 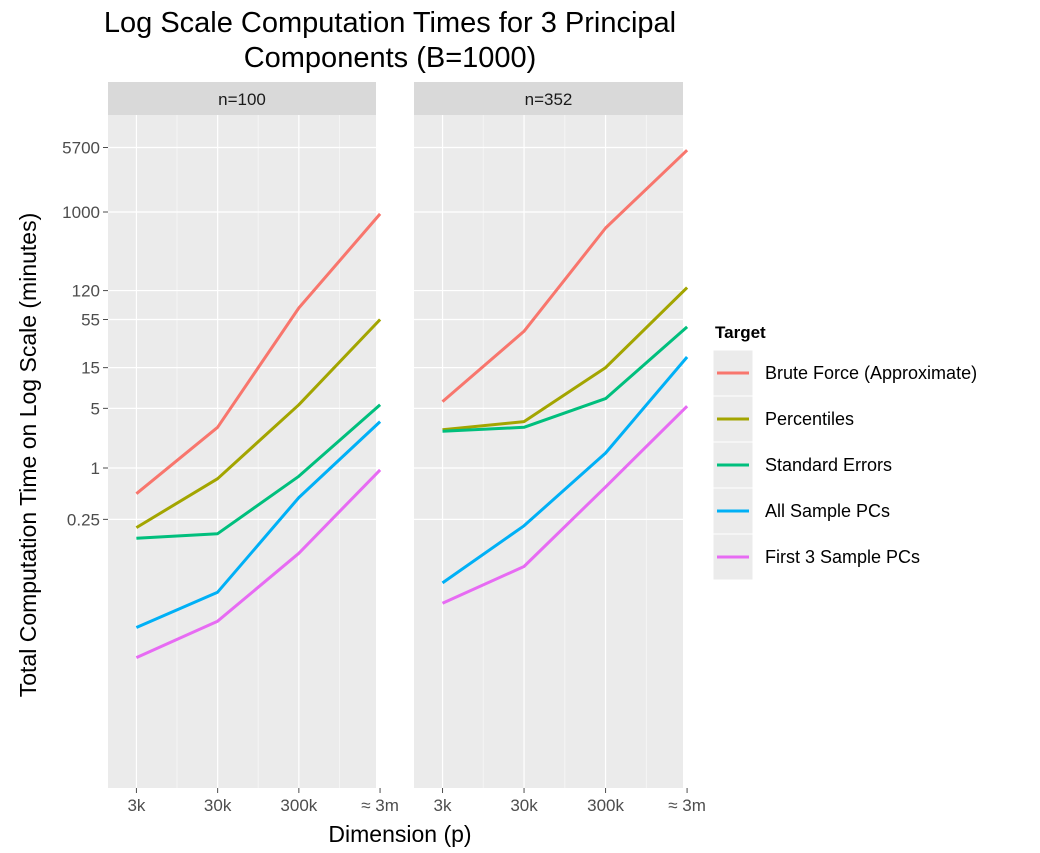 What do you see at coordinates (90, 319) in the screenshot?
I see `y-tick-label: 55` at bounding box center [90, 319].